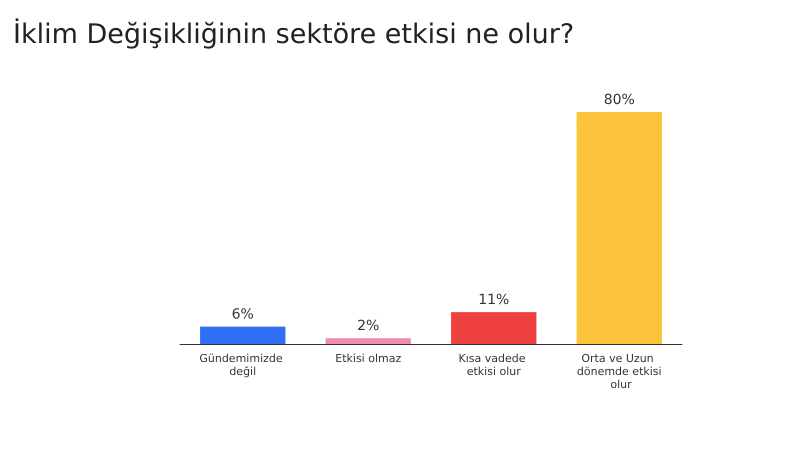  I want to click on data-label: 80%, so click(619, 100).